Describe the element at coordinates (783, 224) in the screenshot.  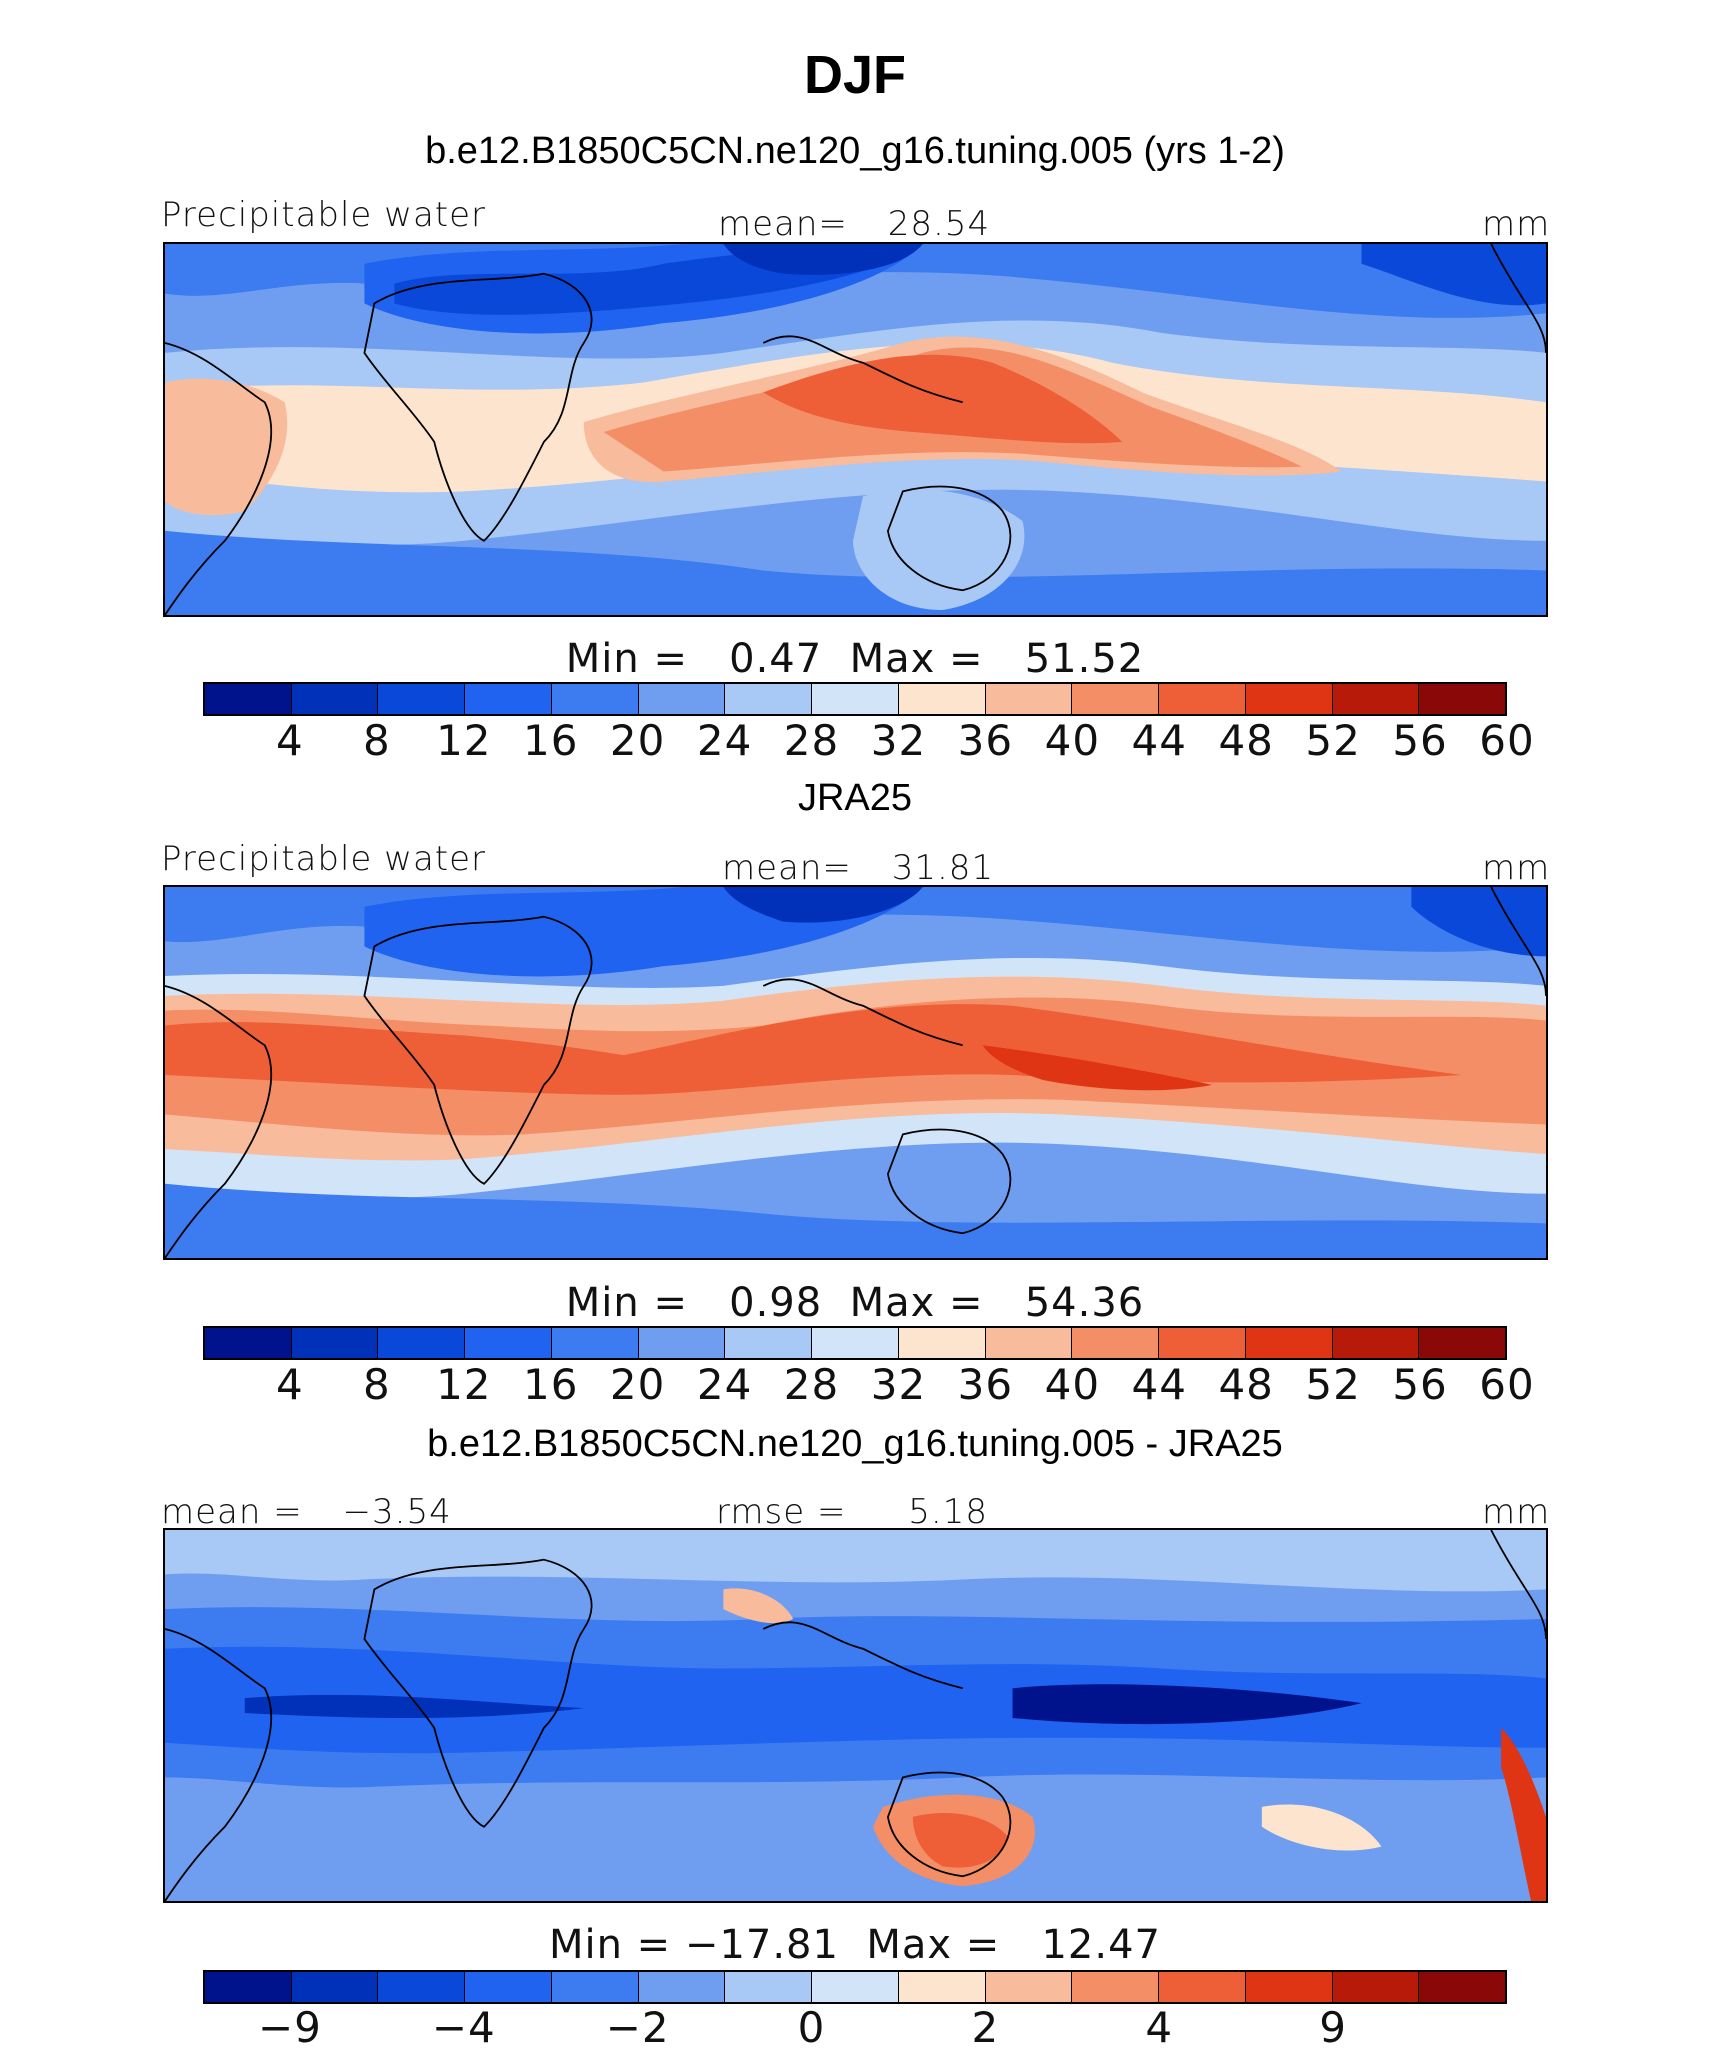
I see `panel-1-mean-label: mean=` at that location.